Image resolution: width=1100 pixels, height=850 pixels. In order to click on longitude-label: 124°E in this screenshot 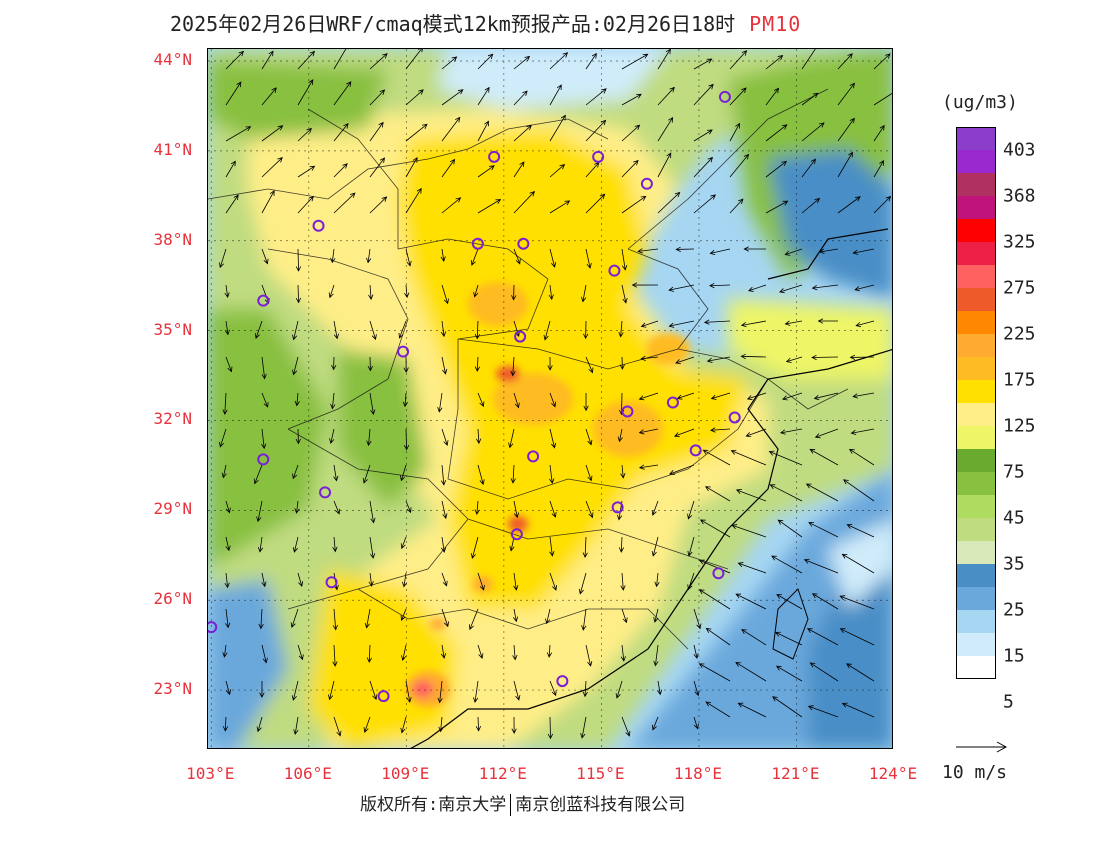, I will do `click(893, 773)`.